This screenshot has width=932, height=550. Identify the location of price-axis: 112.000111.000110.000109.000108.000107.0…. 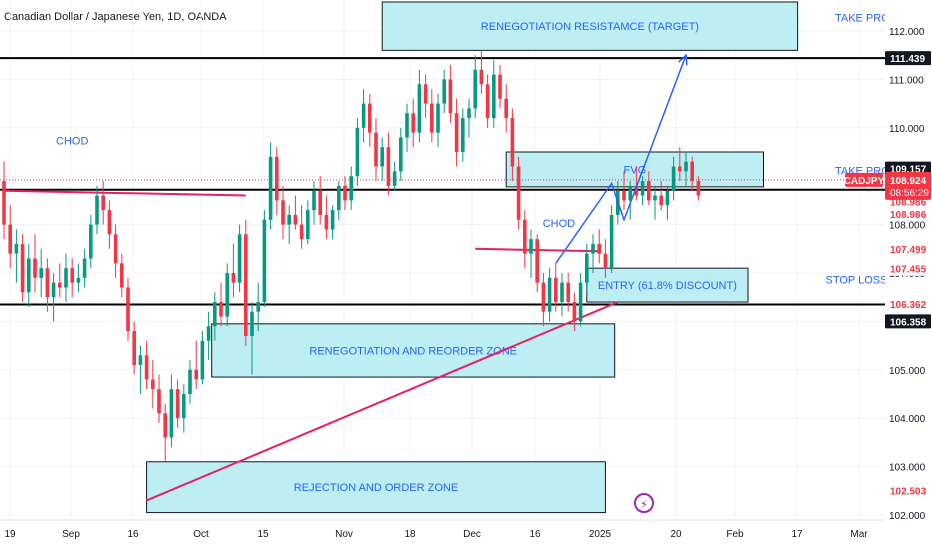
(888, 275).